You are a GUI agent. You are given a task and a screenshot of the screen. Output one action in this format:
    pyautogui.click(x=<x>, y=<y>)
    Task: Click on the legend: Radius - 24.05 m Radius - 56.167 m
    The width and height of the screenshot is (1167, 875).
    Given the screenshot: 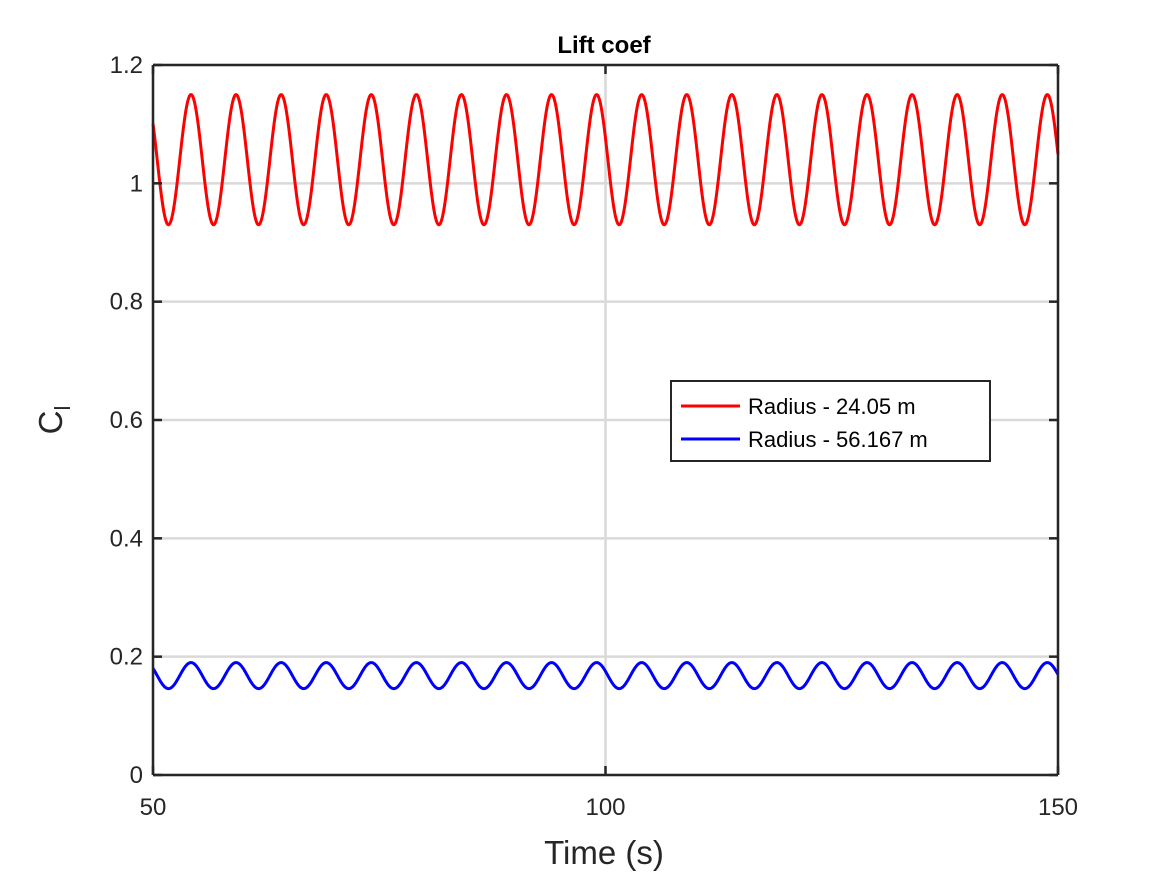 What is the action you would take?
    pyautogui.click(x=830, y=421)
    